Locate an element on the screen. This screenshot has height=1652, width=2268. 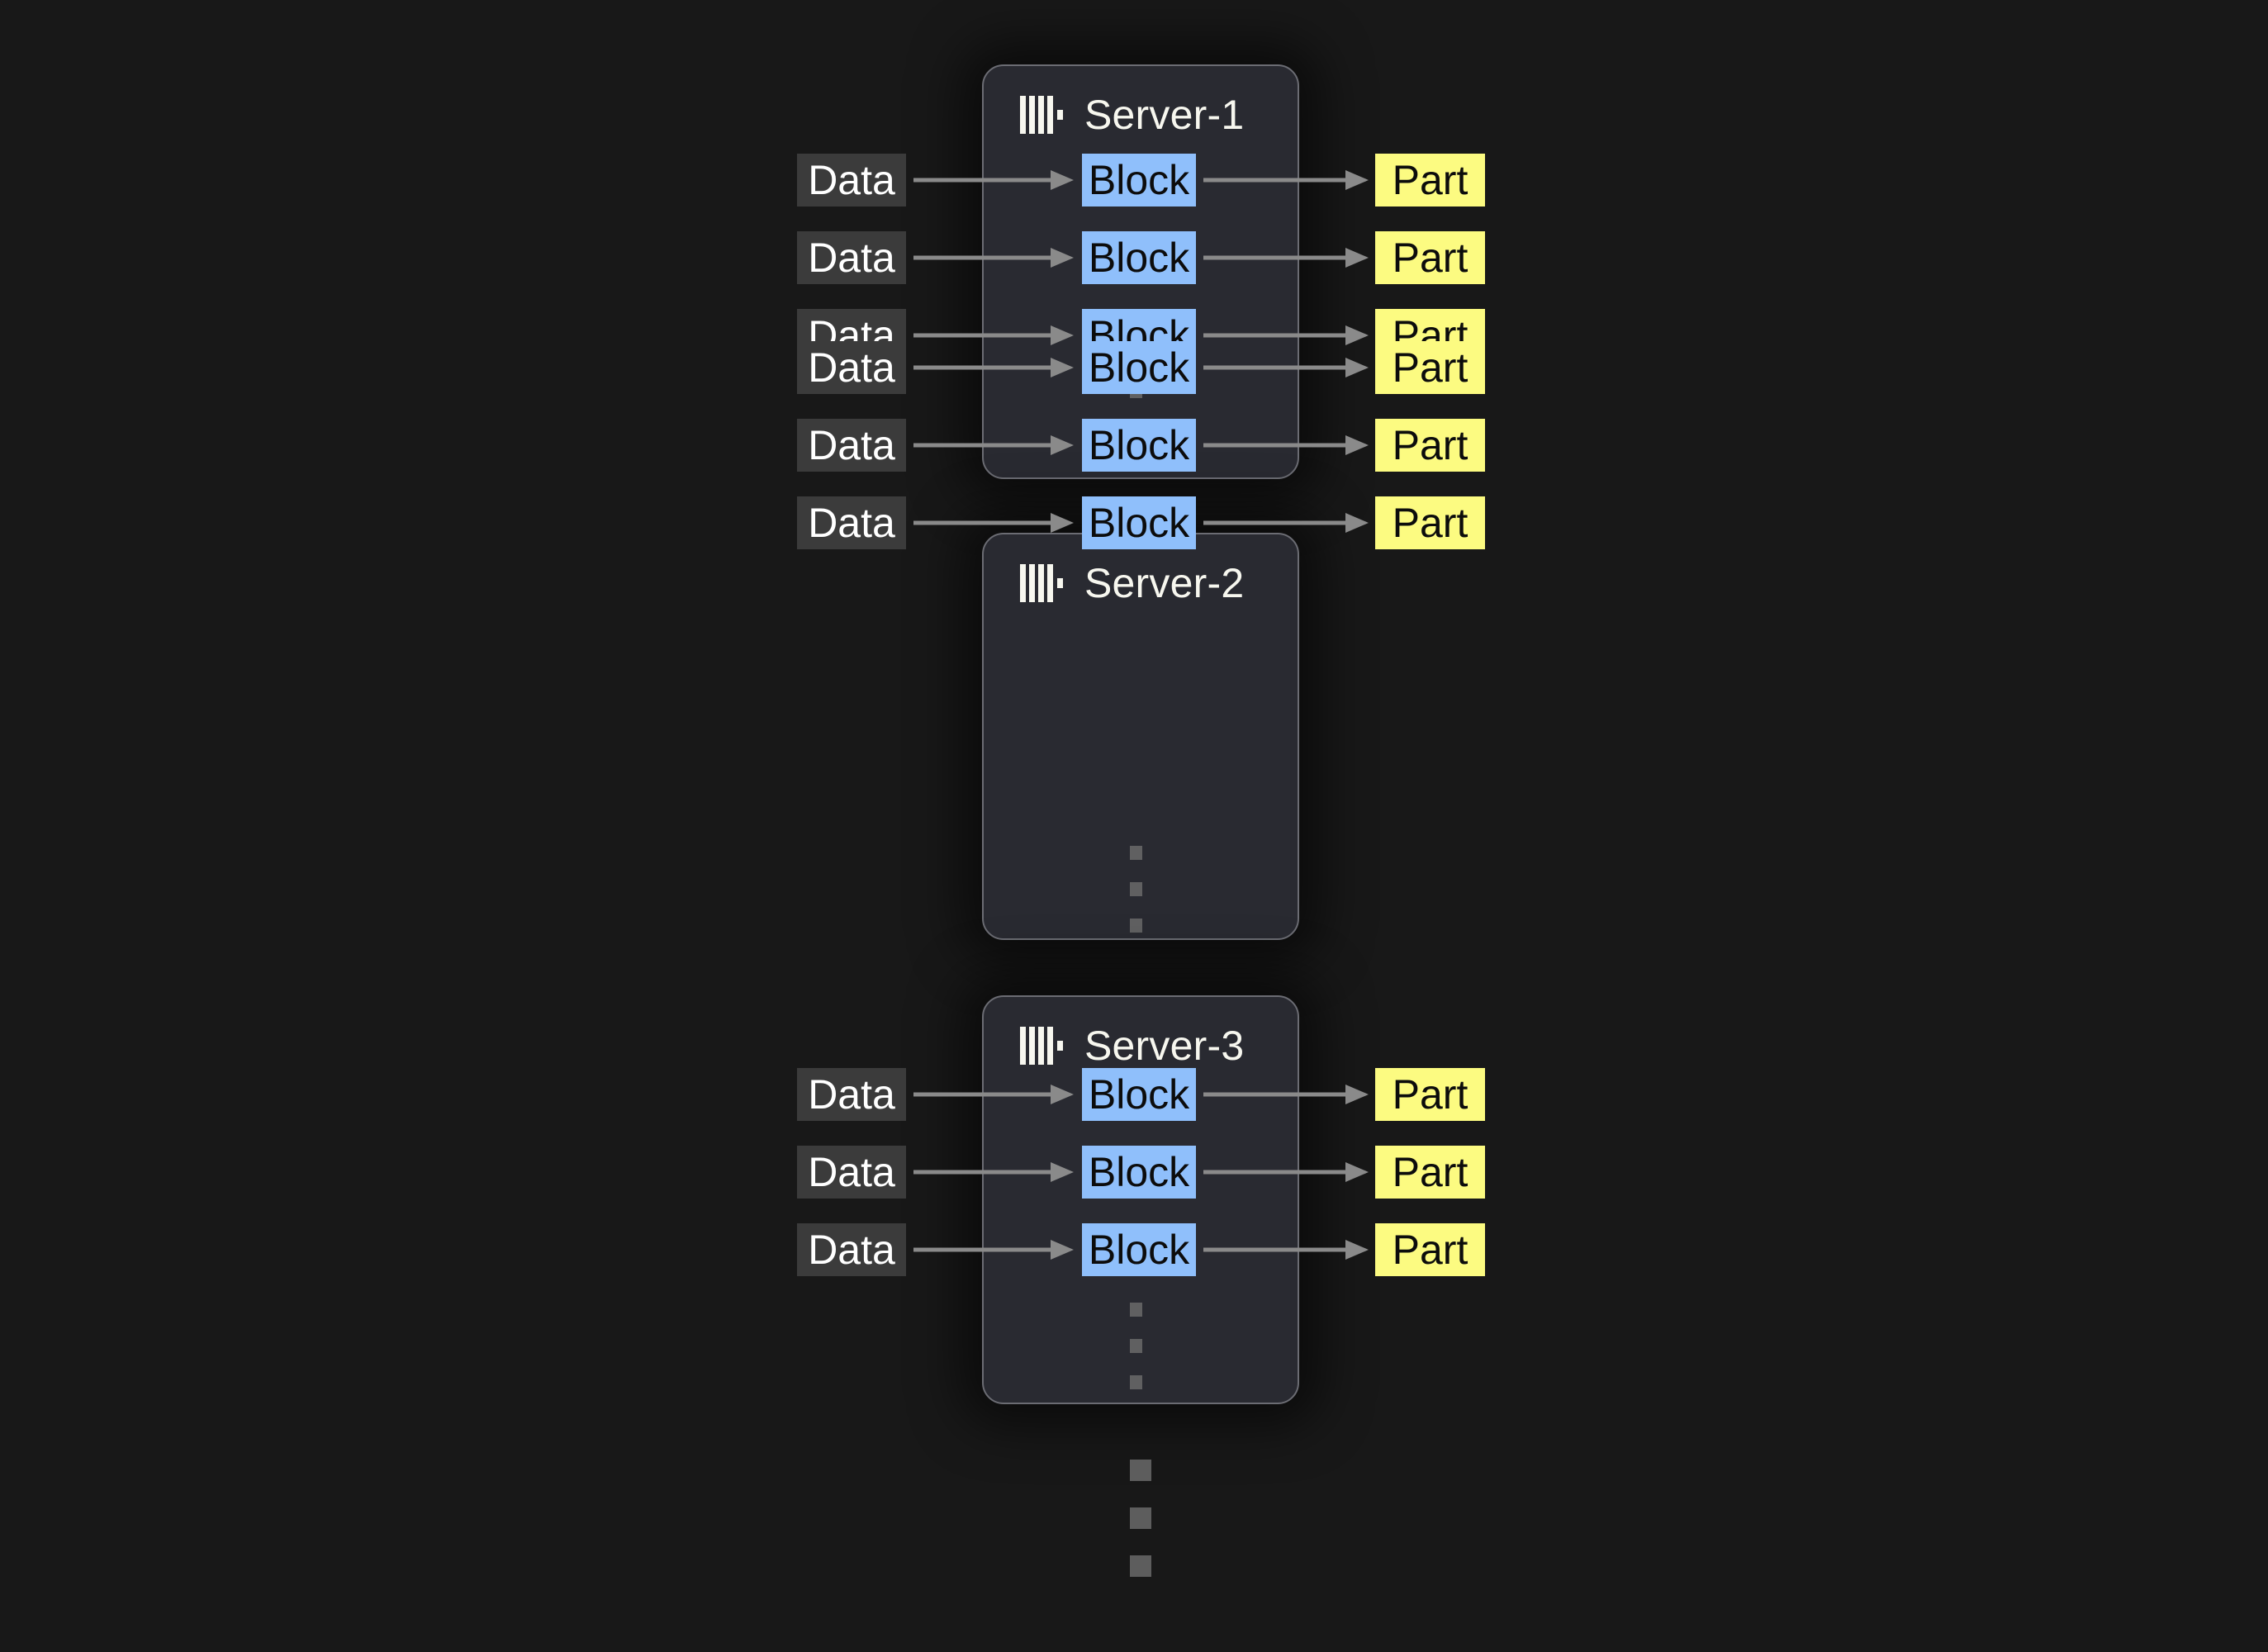
arrow-data-to-block is located at coordinates (993, 522).